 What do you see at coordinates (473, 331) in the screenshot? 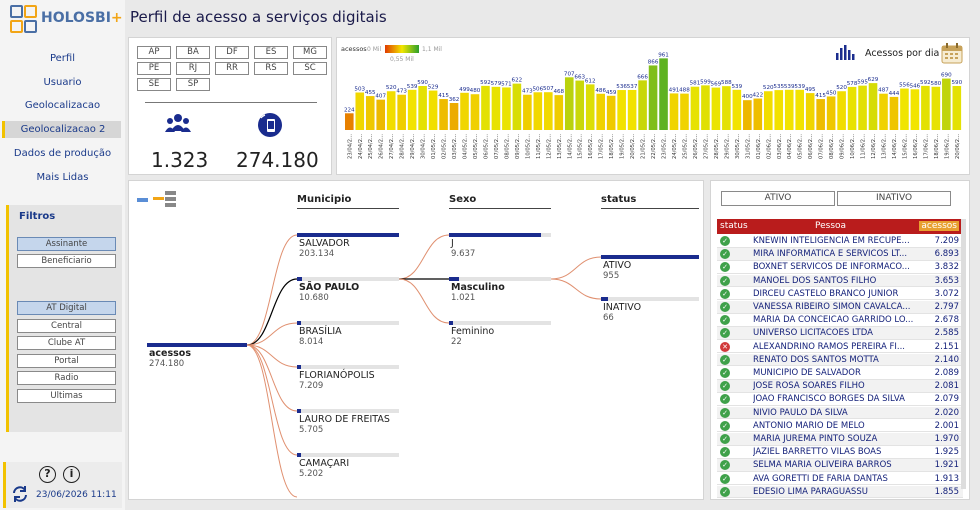
I see `tree-node-label: Feminino` at bounding box center [473, 331].